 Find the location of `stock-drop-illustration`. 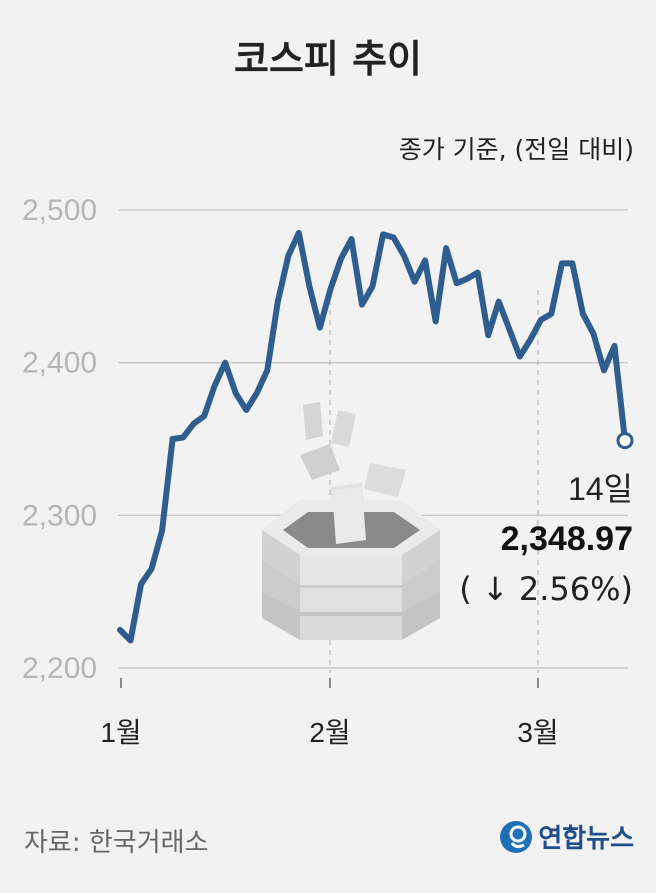

stock-drop-illustration is located at coordinates (351, 521).